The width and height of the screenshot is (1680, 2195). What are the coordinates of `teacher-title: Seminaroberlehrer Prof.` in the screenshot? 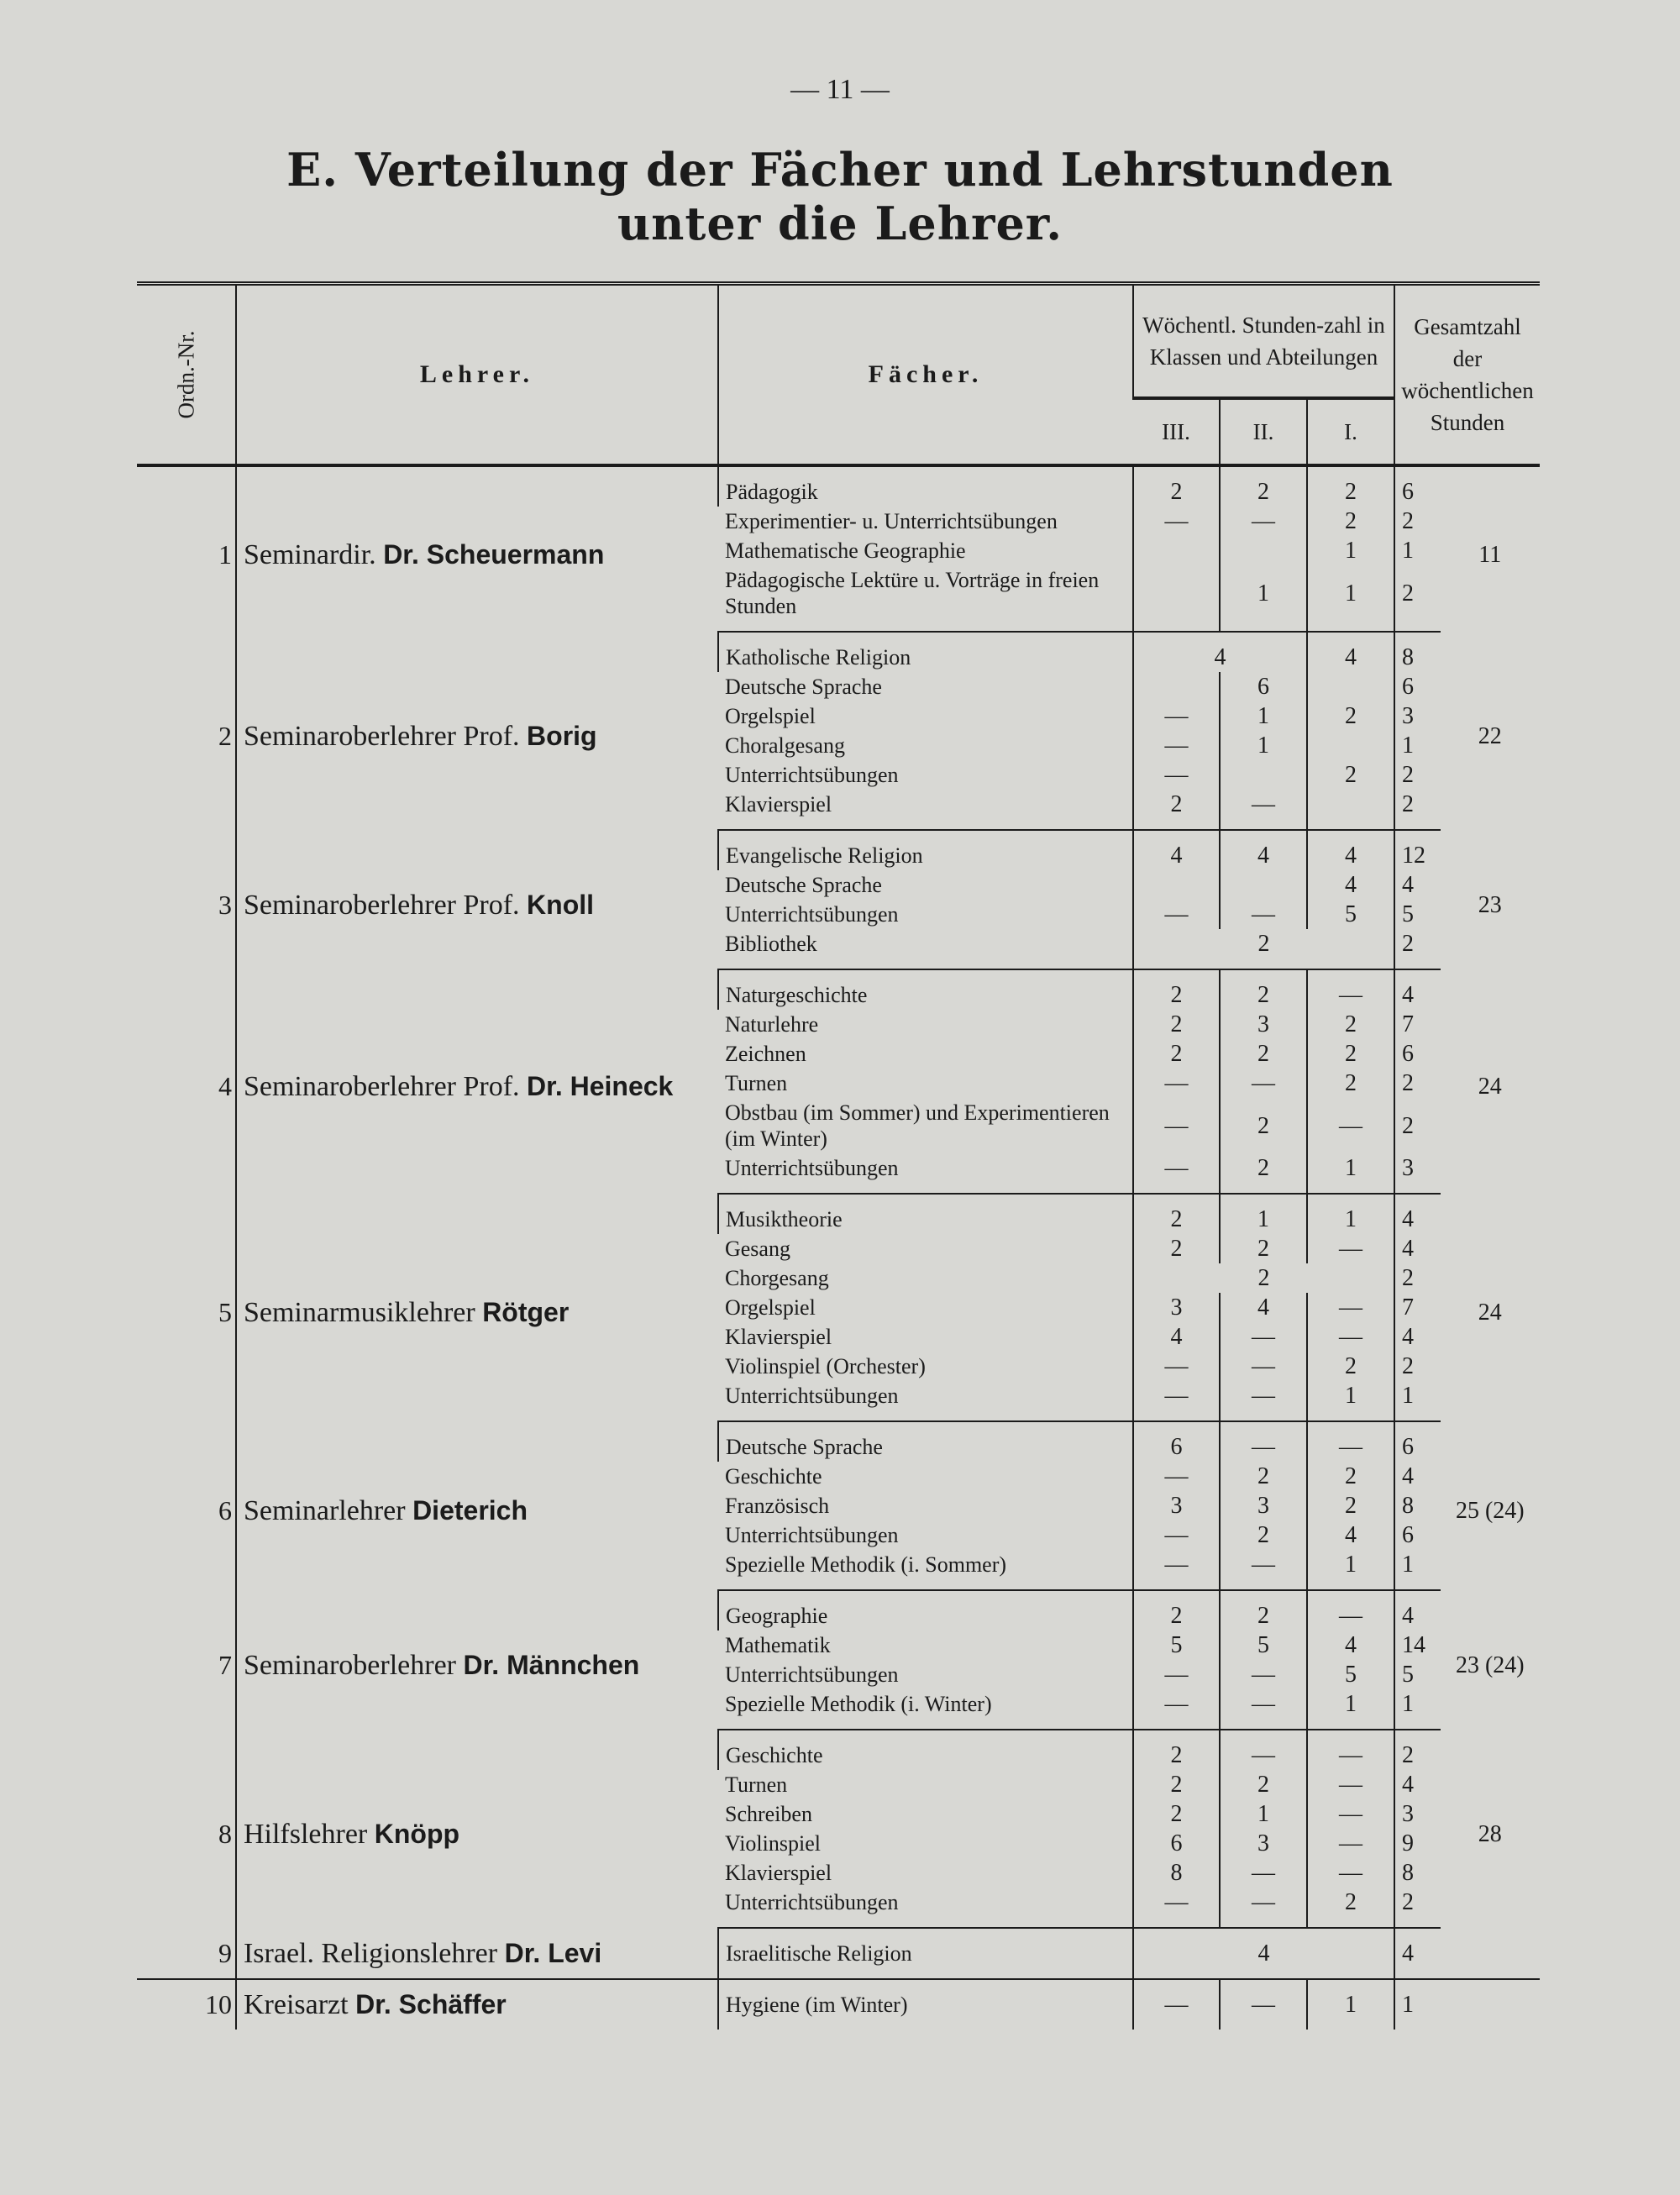 It's located at (381, 1086).